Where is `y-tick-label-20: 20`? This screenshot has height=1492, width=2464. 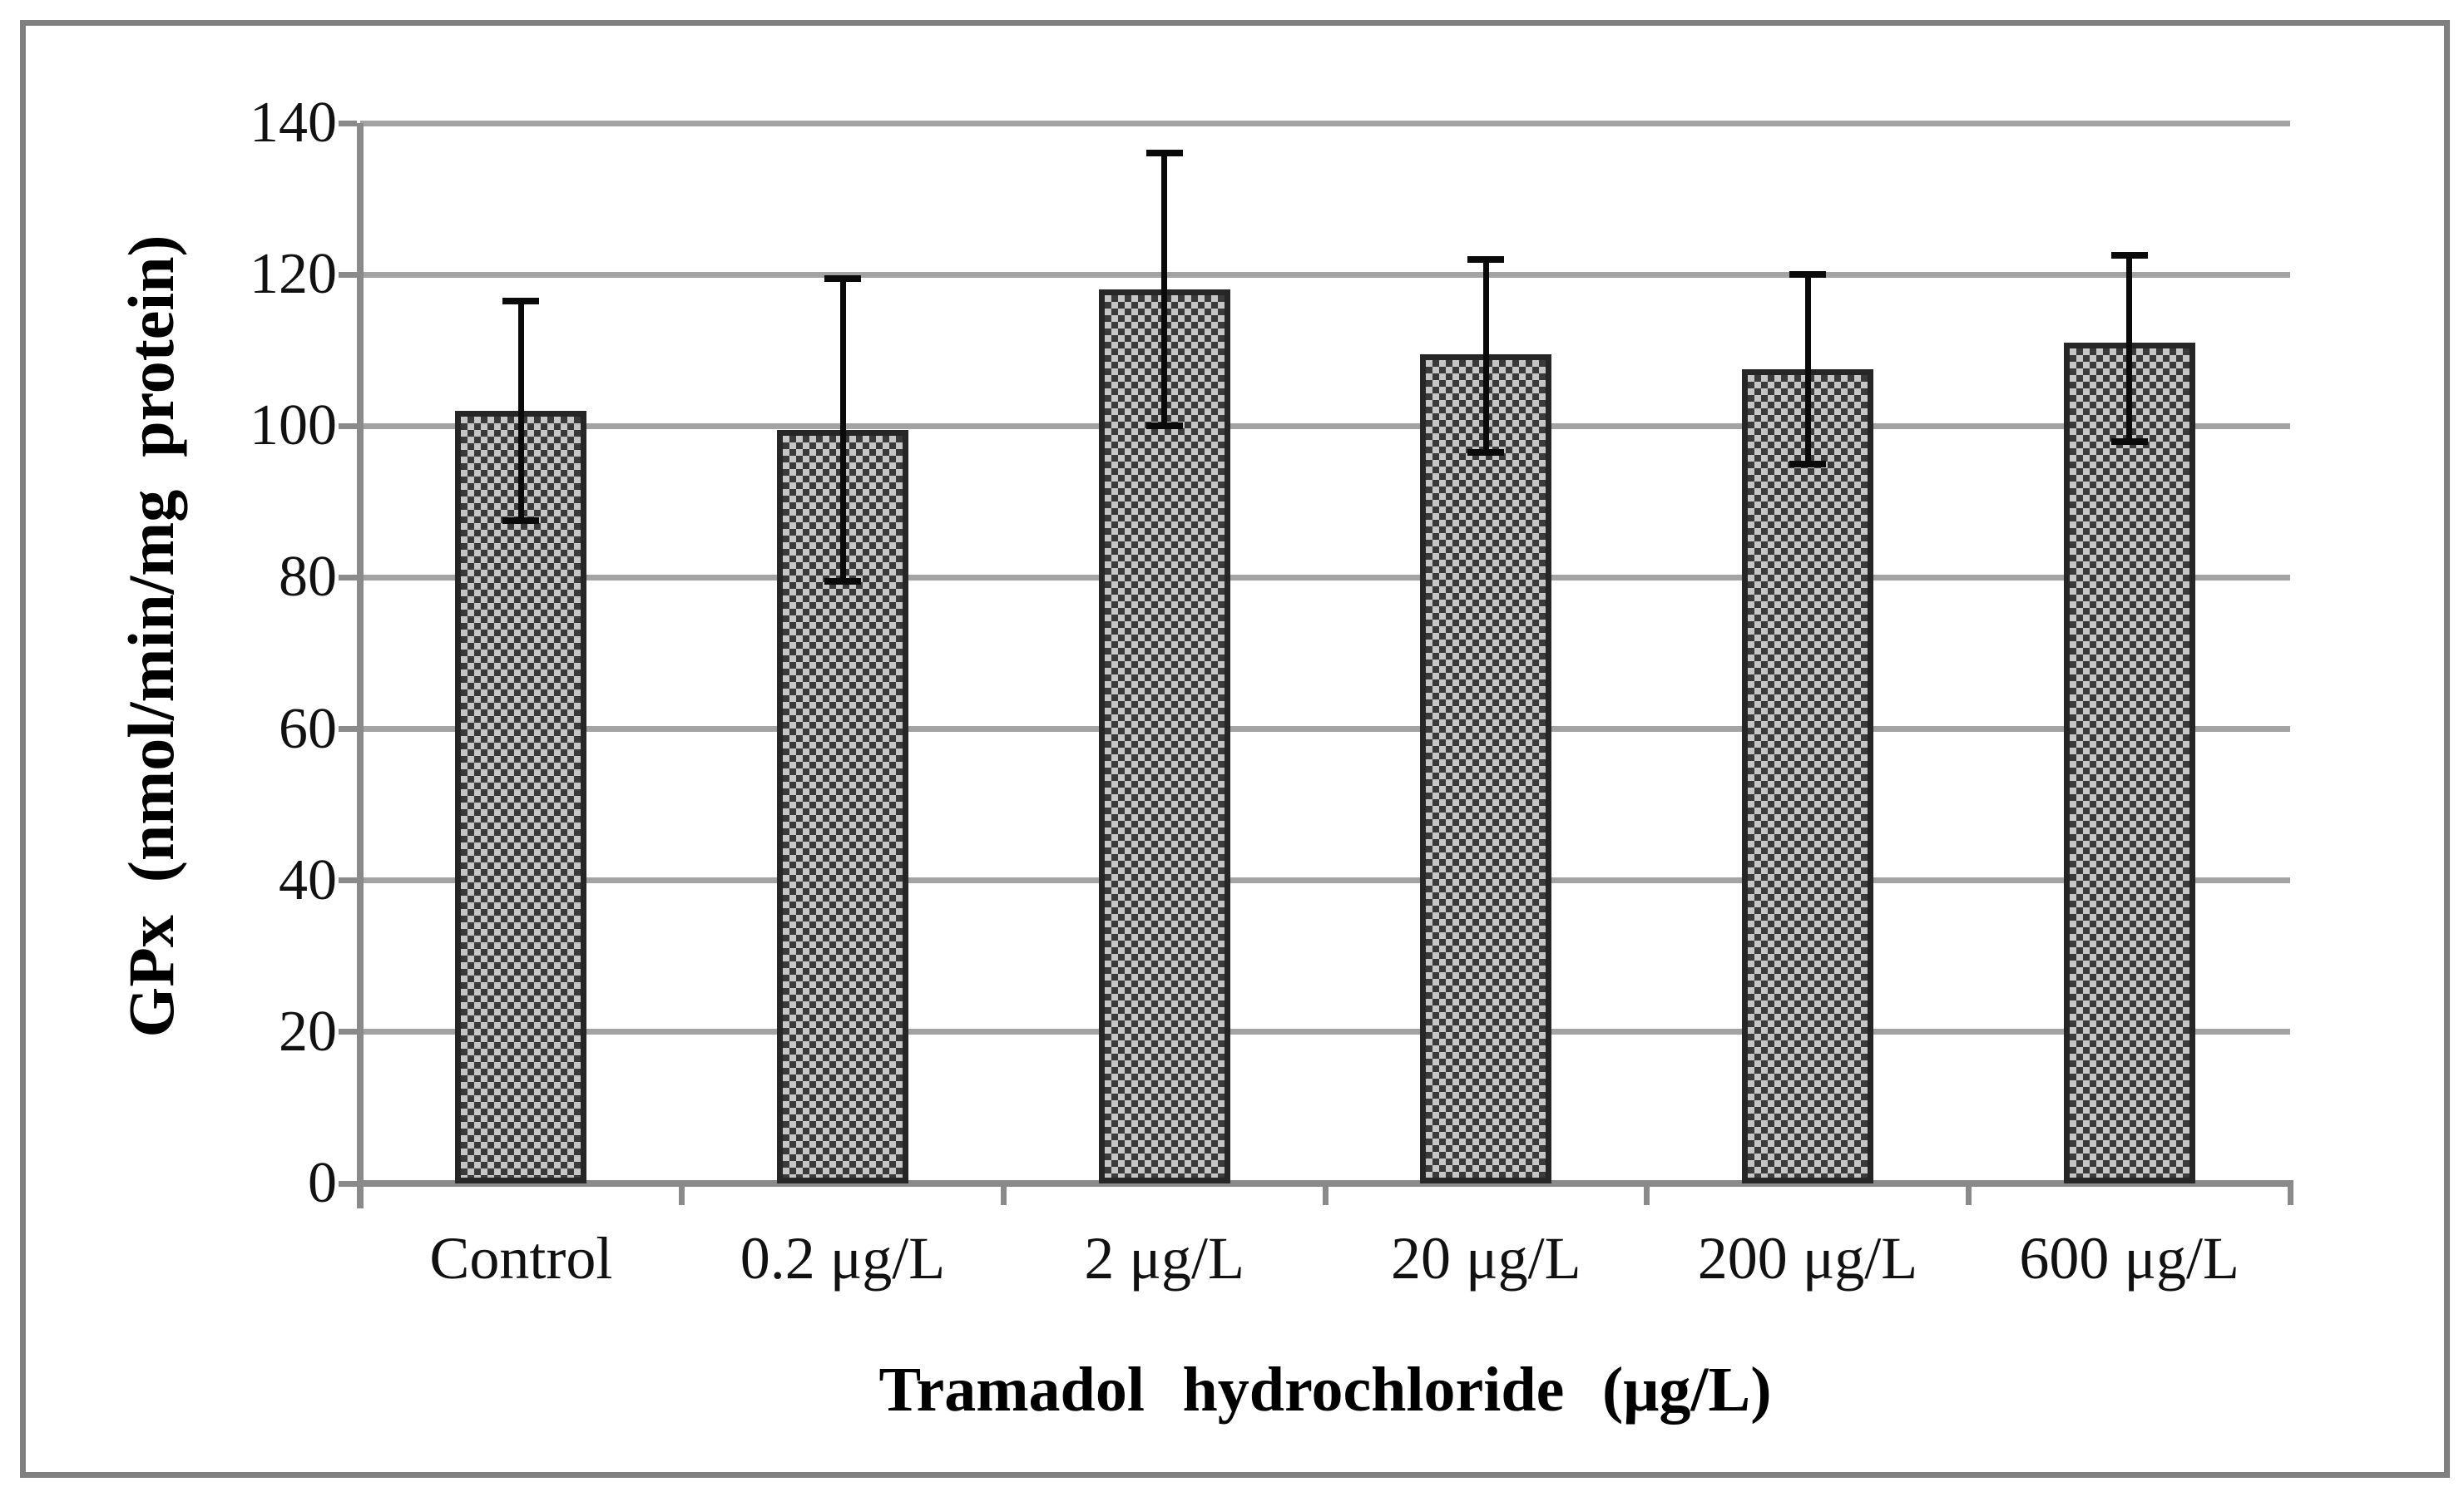 y-tick-label-20: 20 is located at coordinates (308, 1032).